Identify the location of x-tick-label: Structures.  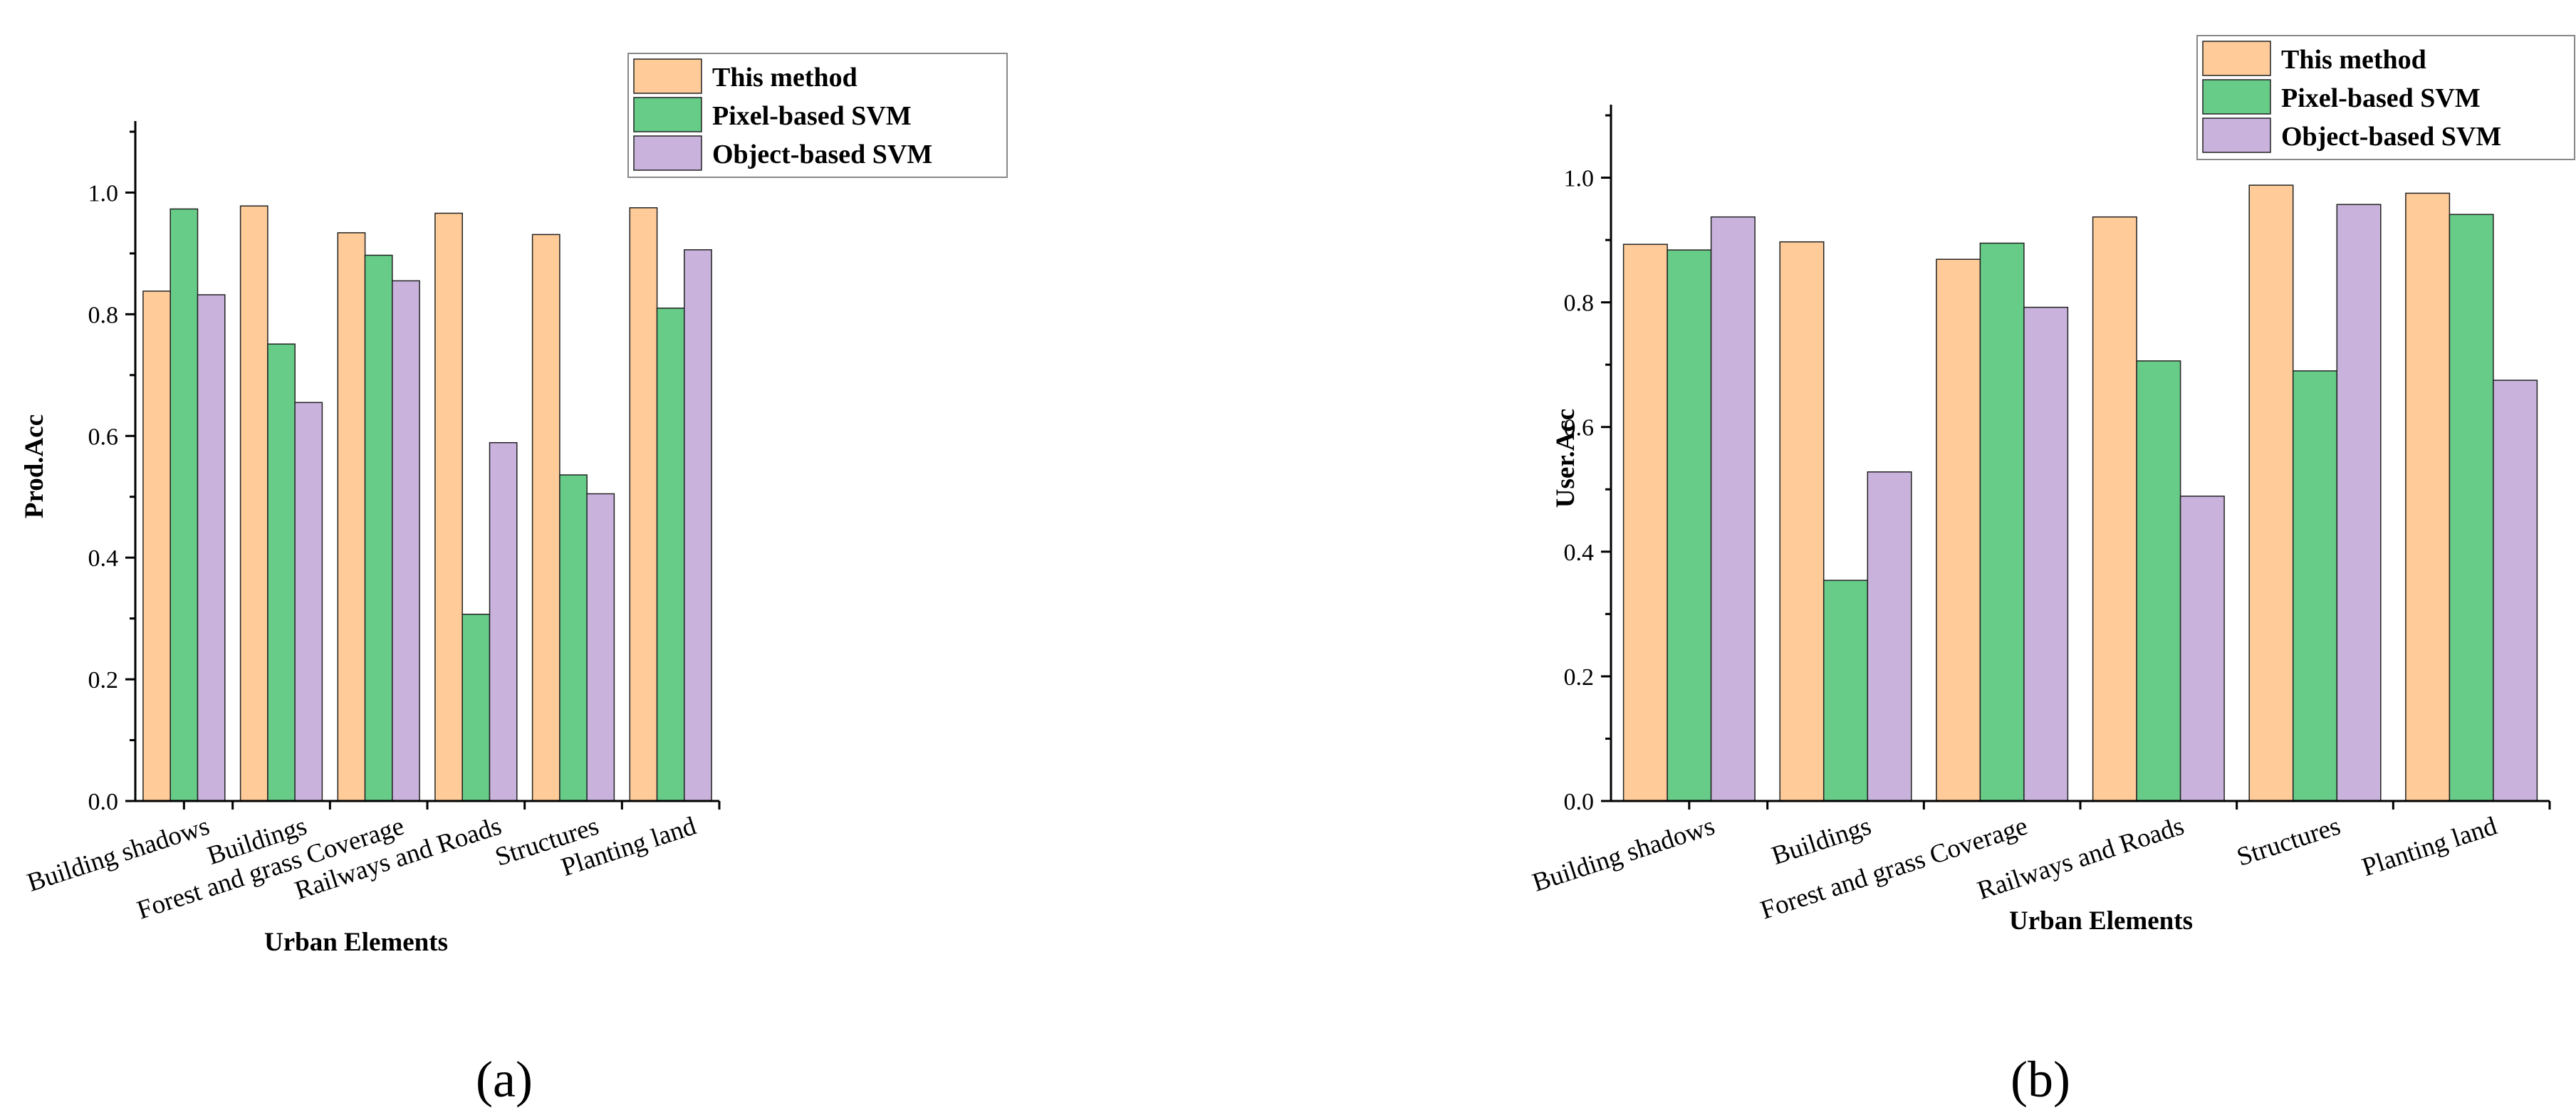
(2288, 842).